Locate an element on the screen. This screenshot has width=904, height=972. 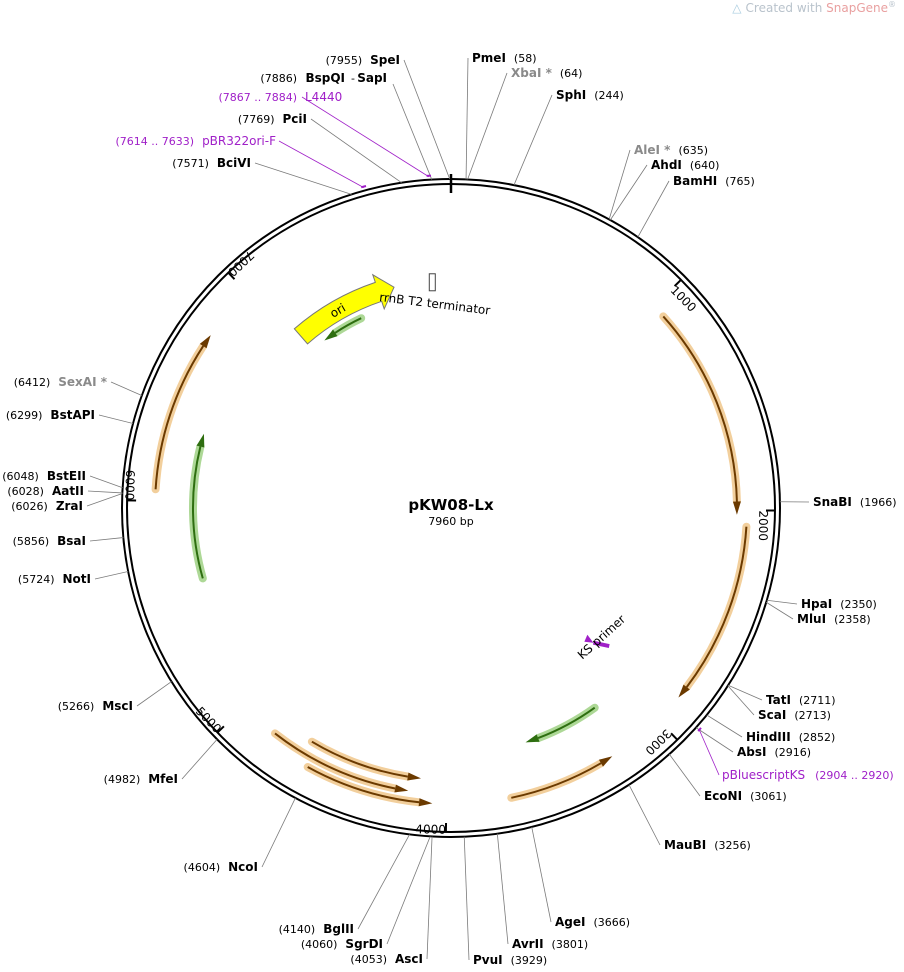
site-name: SnaBI is located at coordinates (832, 502).